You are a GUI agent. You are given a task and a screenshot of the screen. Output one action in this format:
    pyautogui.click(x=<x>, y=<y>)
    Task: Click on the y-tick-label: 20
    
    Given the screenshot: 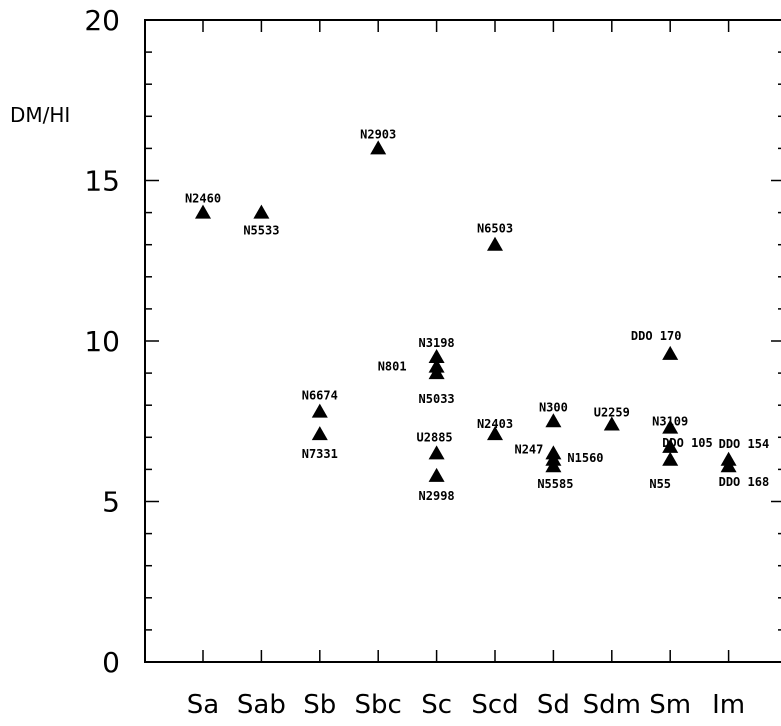 What is the action you would take?
    pyautogui.click(x=102, y=20)
    